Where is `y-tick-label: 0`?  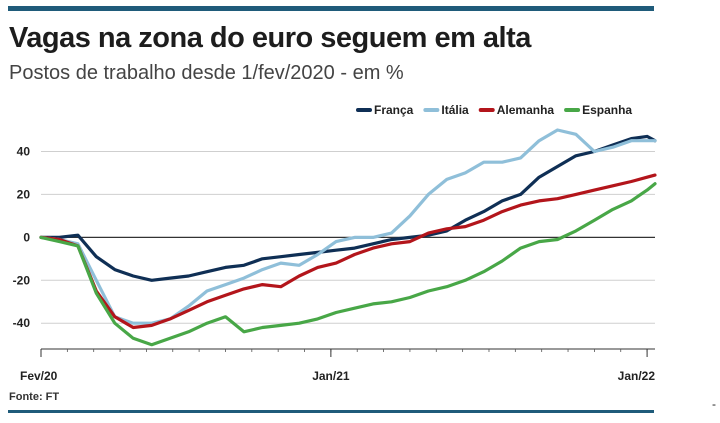 y-tick-label: 0 is located at coordinates (26, 237).